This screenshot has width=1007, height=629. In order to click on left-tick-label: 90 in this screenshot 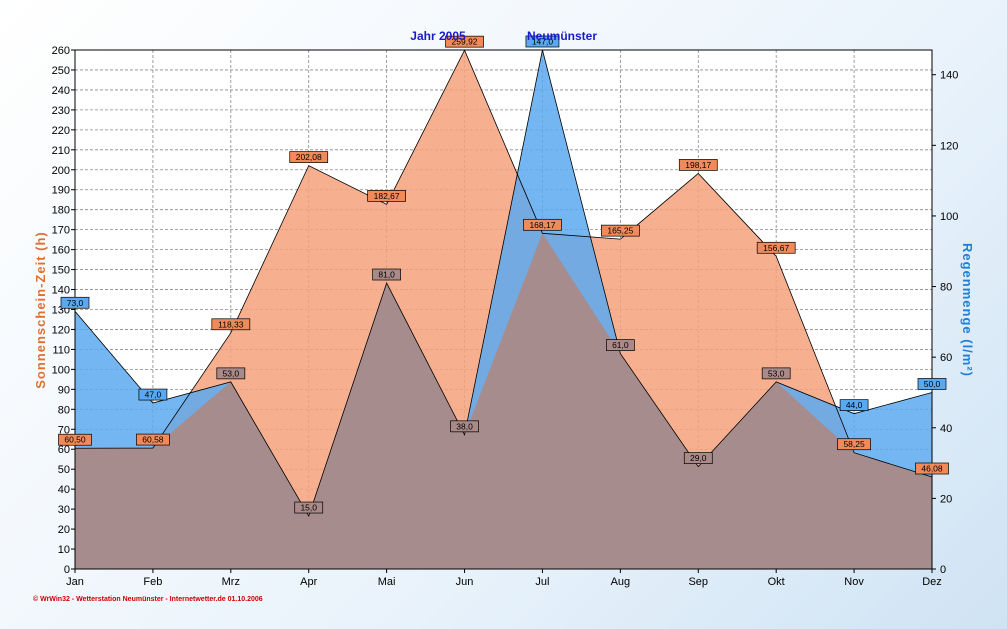, I will do `click(64, 390)`.